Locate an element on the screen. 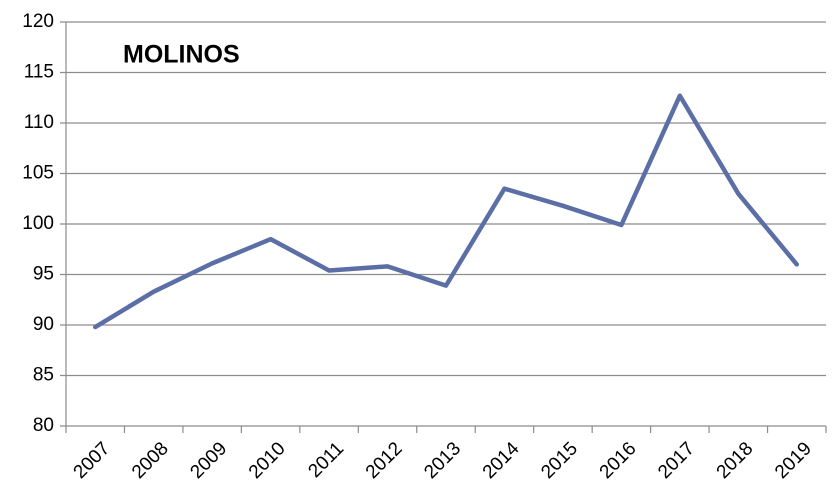 Image resolution: width=840 pixels, height=503 pixels. x-tick-label: 2009 is located at coordinates (208, 460).